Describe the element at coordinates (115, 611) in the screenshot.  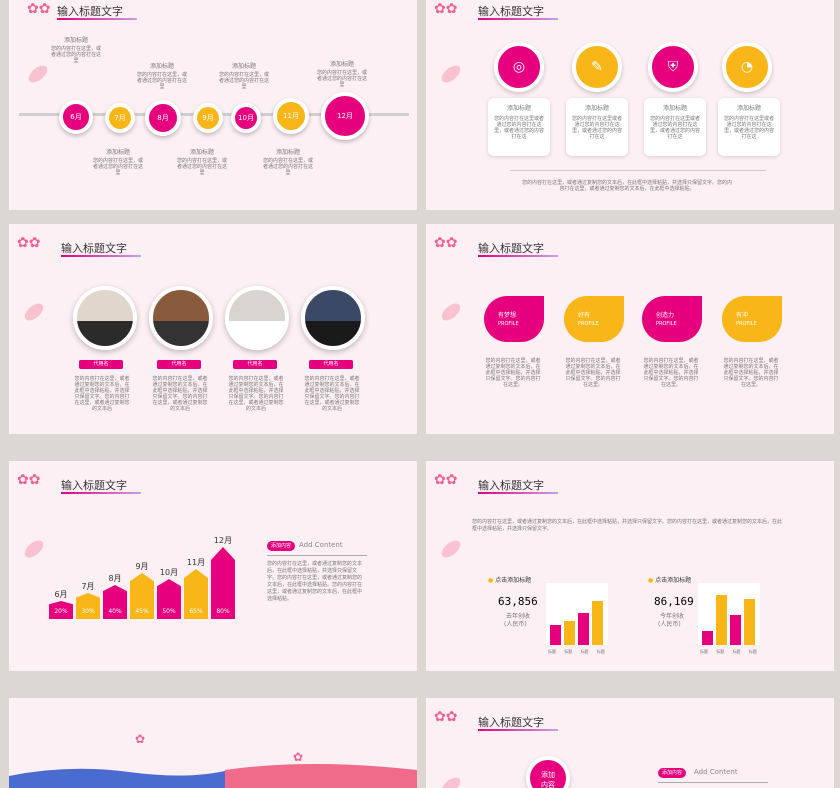
I see `chart-value-label: 40%` at that location.